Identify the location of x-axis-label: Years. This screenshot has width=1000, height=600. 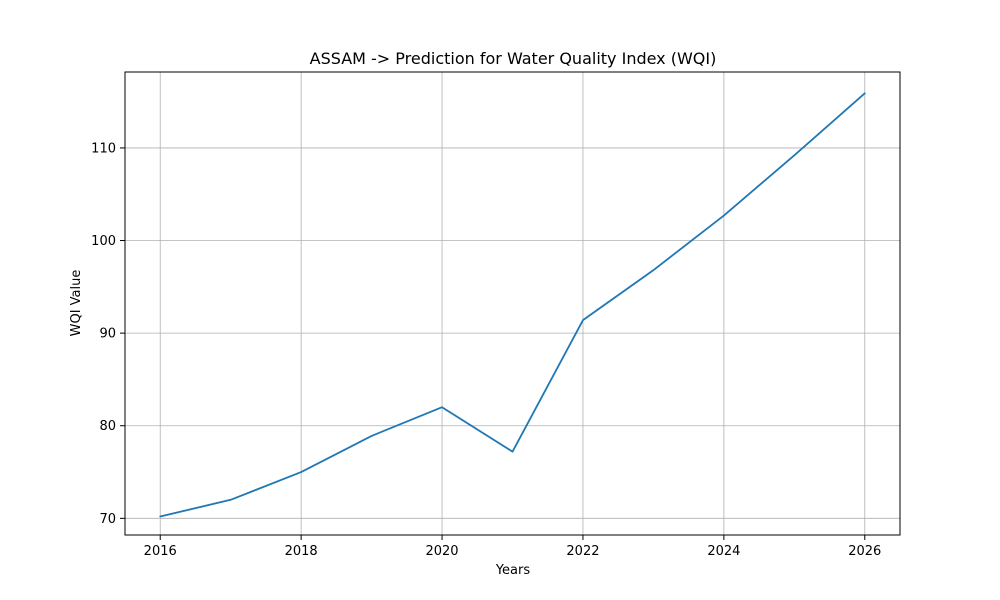
(513, 570).